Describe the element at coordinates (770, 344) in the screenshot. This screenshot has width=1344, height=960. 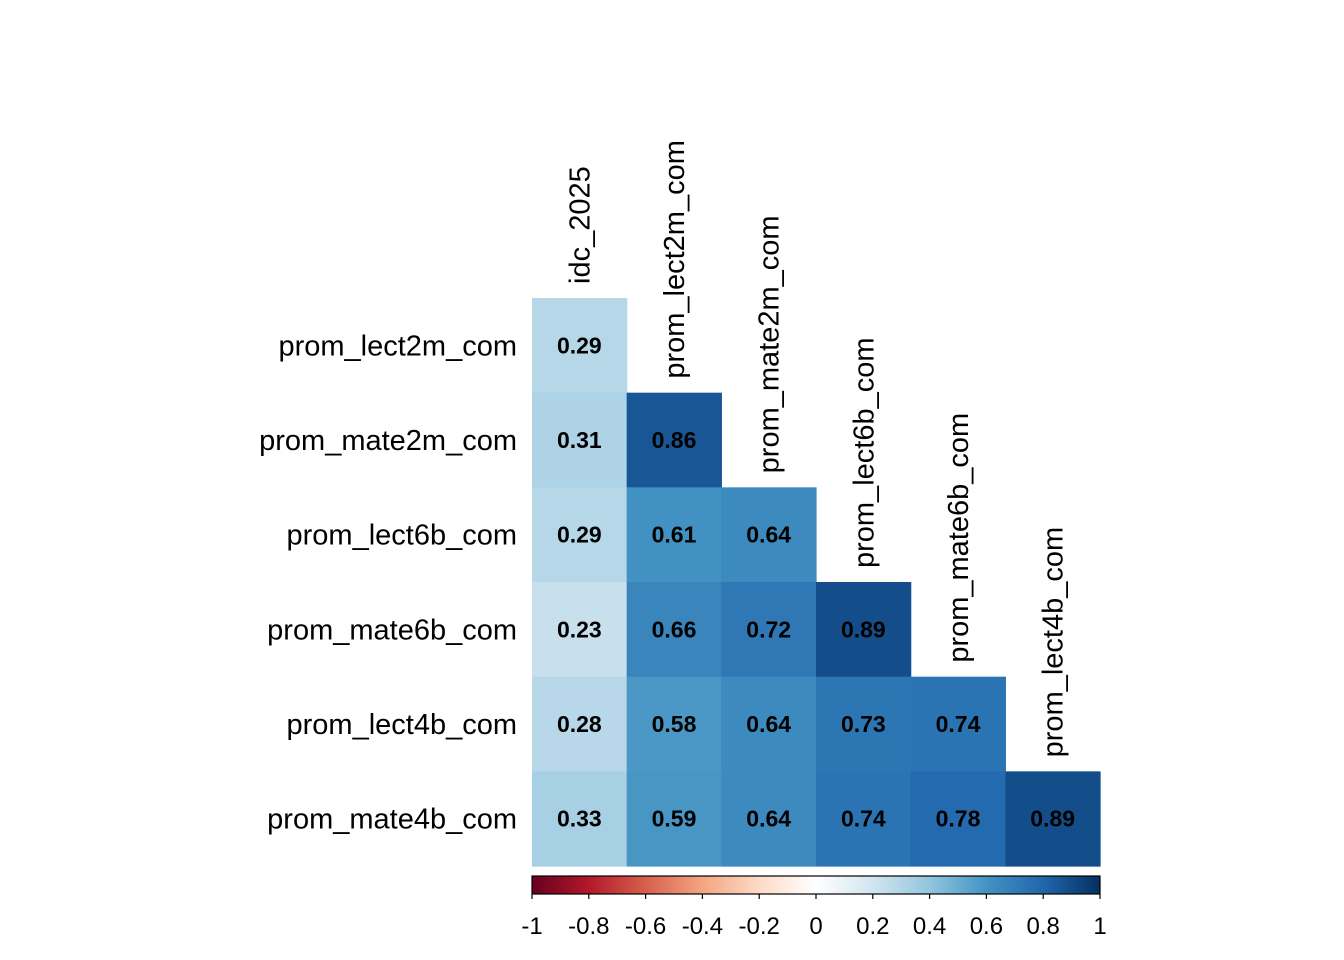
I see `column-label: prom_mate2m_com` at that location.